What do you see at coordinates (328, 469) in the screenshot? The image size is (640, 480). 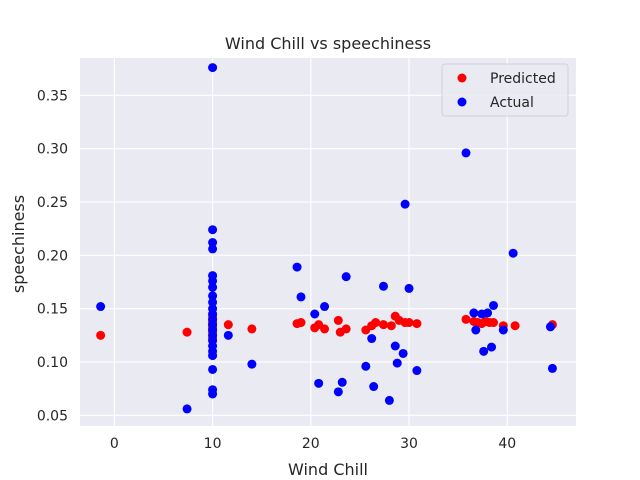 I see `x-axis-label: Wind Chill` at bounding box center [328, 469].